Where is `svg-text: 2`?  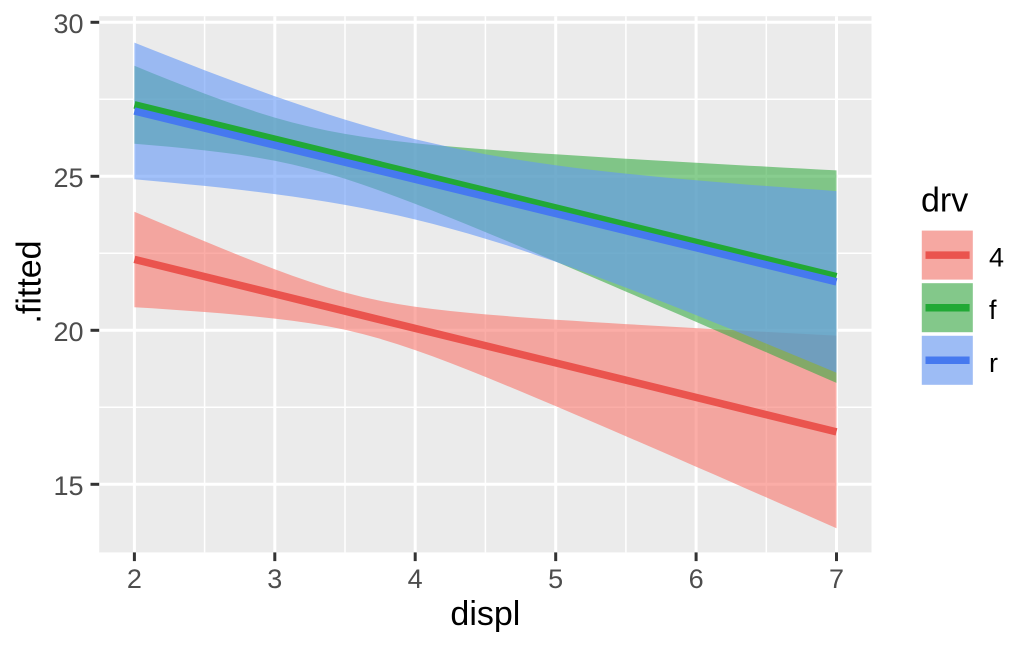
svg-text: 2 is located at coordinates (134, 579).